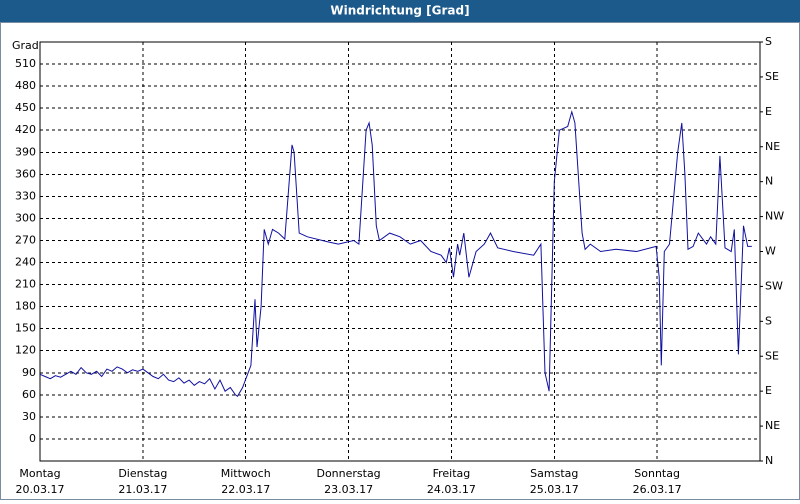  I want to click on y-tick-label: 510, so click(25, 63).